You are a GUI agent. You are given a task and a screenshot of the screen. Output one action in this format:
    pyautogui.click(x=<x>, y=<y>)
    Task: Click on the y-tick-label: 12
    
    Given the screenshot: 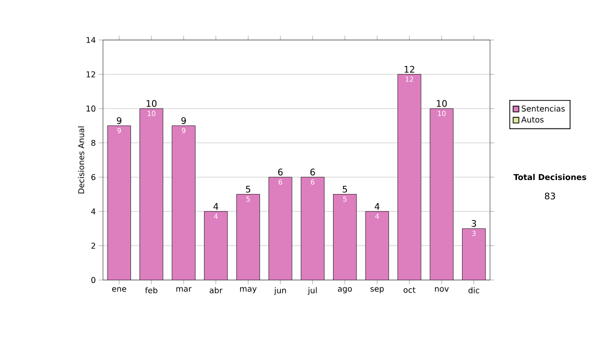 What is the action you would take?
    pyautogui.click(x=91, y=74)
    